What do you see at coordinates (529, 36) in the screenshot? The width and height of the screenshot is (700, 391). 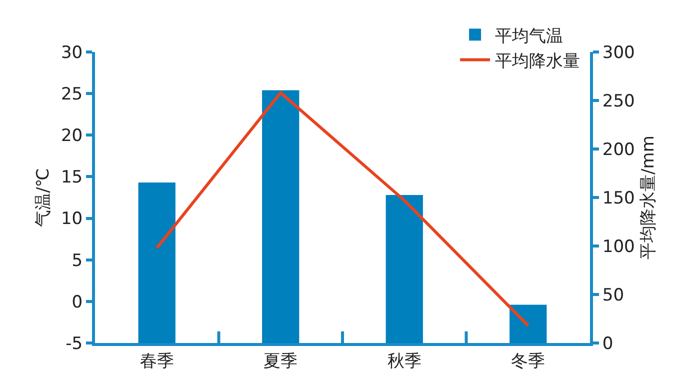 I see `legend-label: 平均气温` at bounding box center [529, 36].